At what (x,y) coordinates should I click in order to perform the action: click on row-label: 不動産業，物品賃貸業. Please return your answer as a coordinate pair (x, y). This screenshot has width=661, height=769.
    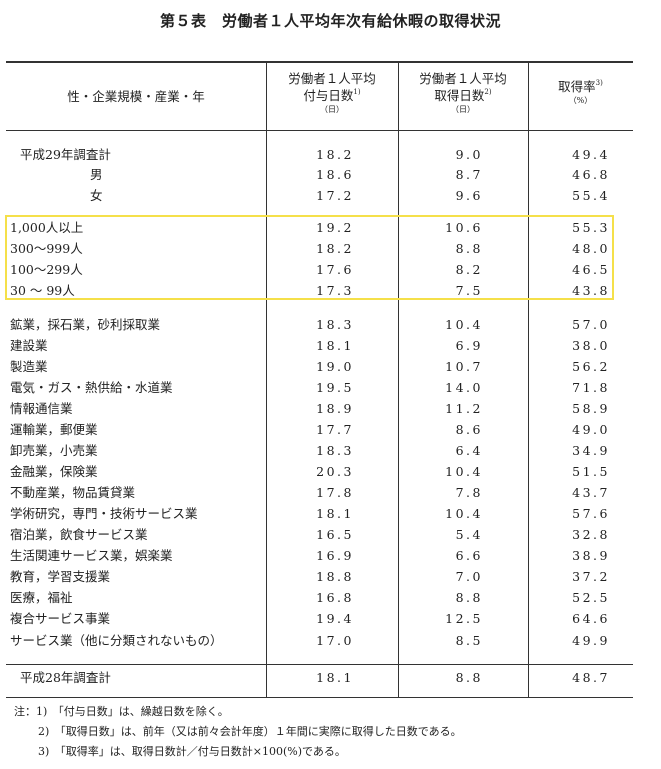
    Looking at the image, I should click on (73, 492).